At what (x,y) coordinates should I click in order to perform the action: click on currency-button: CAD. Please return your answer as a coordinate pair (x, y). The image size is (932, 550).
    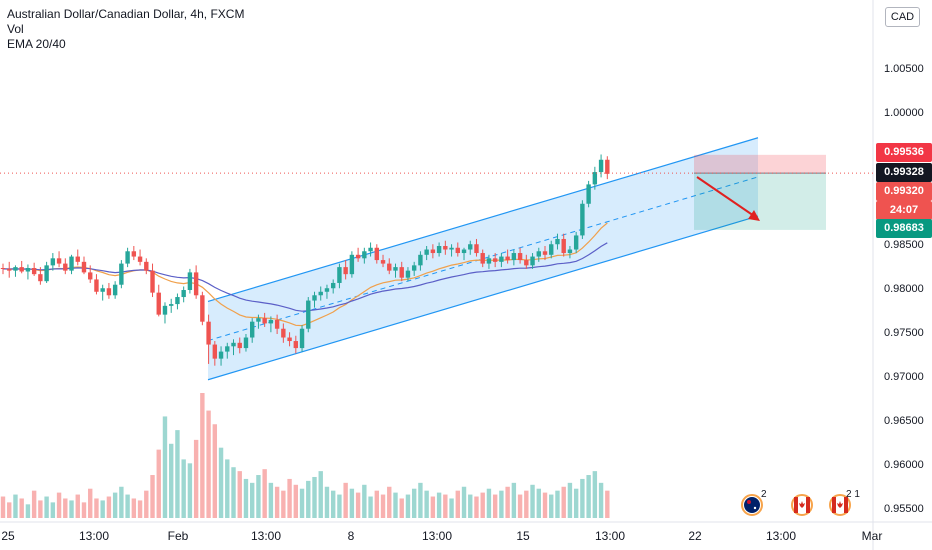
    Looking at the image, I should click on (902, 17).